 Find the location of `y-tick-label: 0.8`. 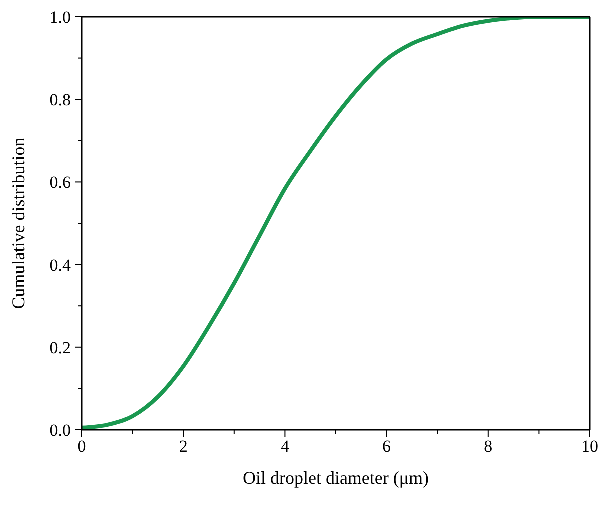

y-tick-label: 0.8 is located at coordinates (60, 100).